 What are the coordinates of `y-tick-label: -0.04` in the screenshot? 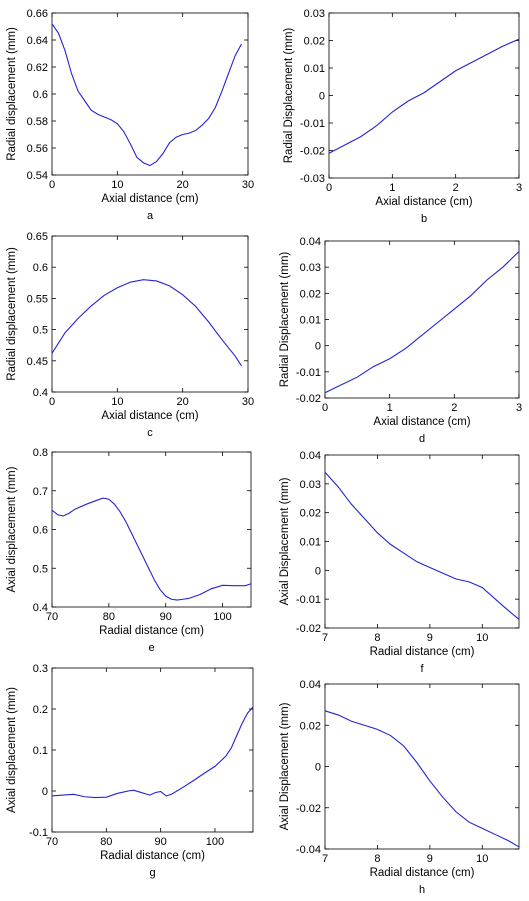 It's located at (308, 850).